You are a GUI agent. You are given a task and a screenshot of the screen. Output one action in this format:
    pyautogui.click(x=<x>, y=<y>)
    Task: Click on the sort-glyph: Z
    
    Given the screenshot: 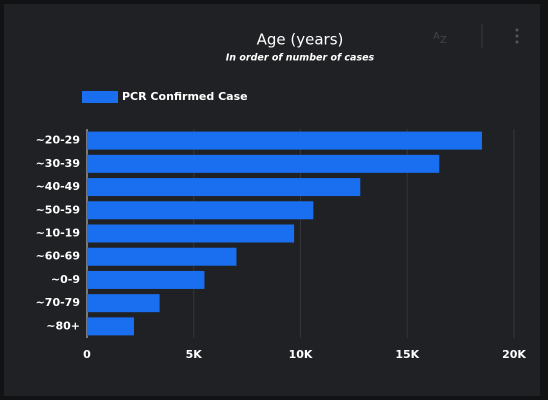 What is the action you would take?
    pyautogui.click(x=443, y=40)
    